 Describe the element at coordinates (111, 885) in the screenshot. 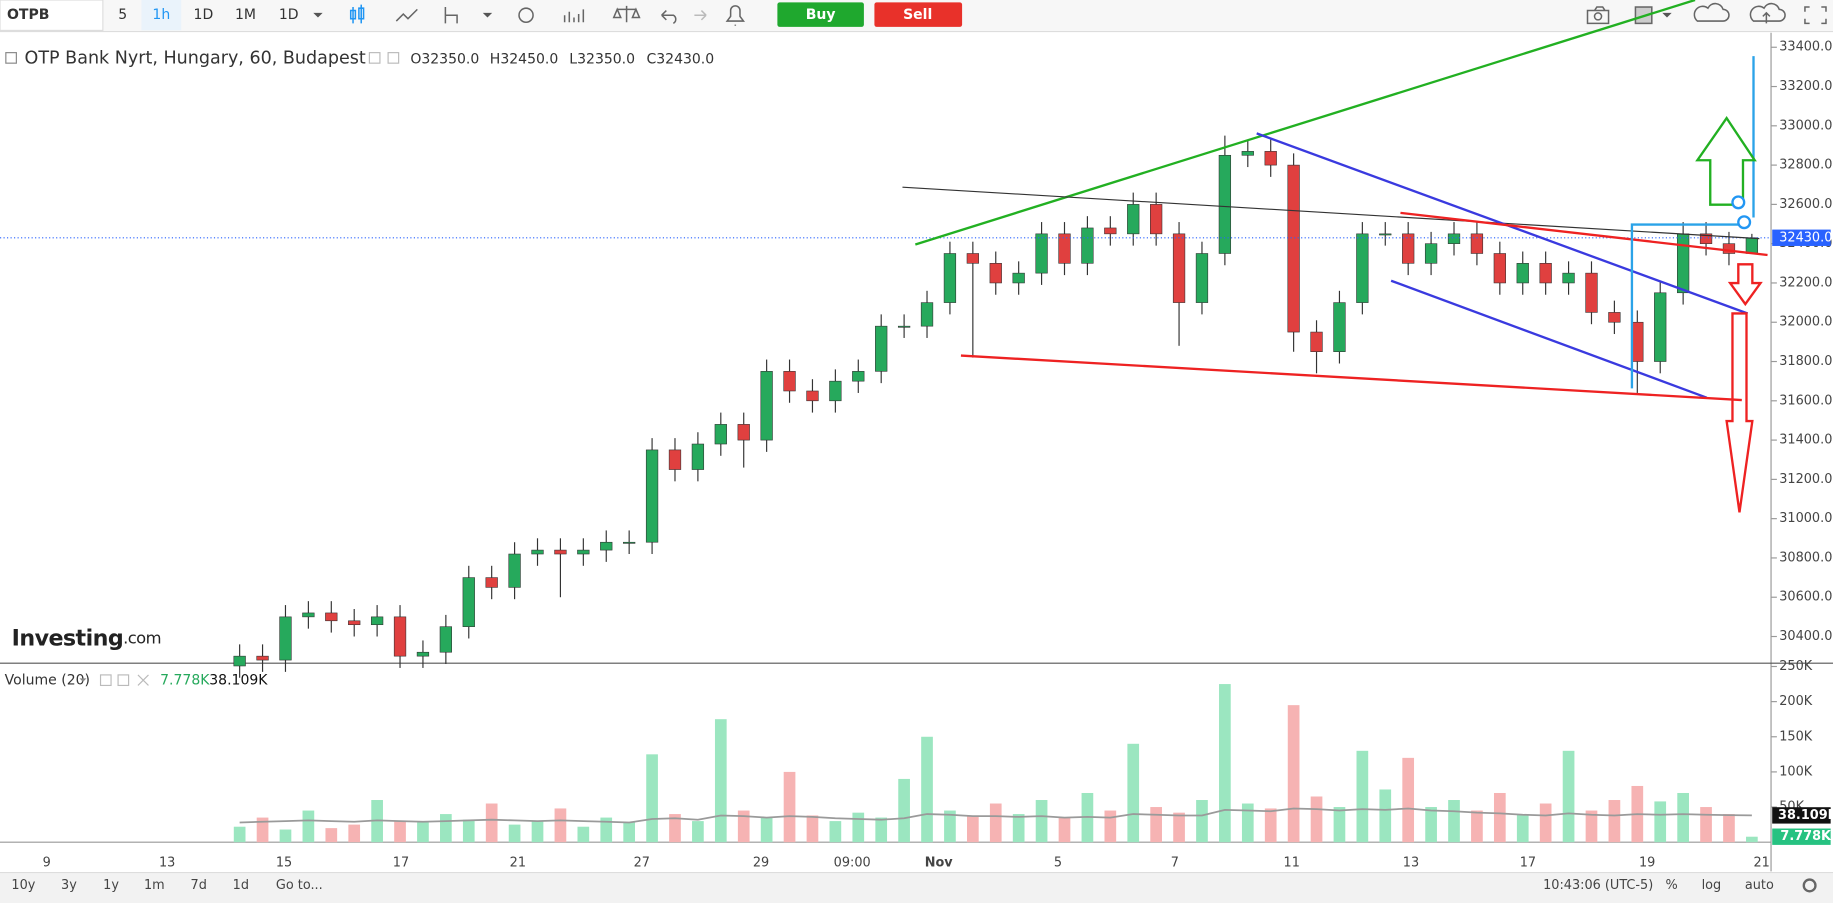

I see `range-button: 1y` at that location.